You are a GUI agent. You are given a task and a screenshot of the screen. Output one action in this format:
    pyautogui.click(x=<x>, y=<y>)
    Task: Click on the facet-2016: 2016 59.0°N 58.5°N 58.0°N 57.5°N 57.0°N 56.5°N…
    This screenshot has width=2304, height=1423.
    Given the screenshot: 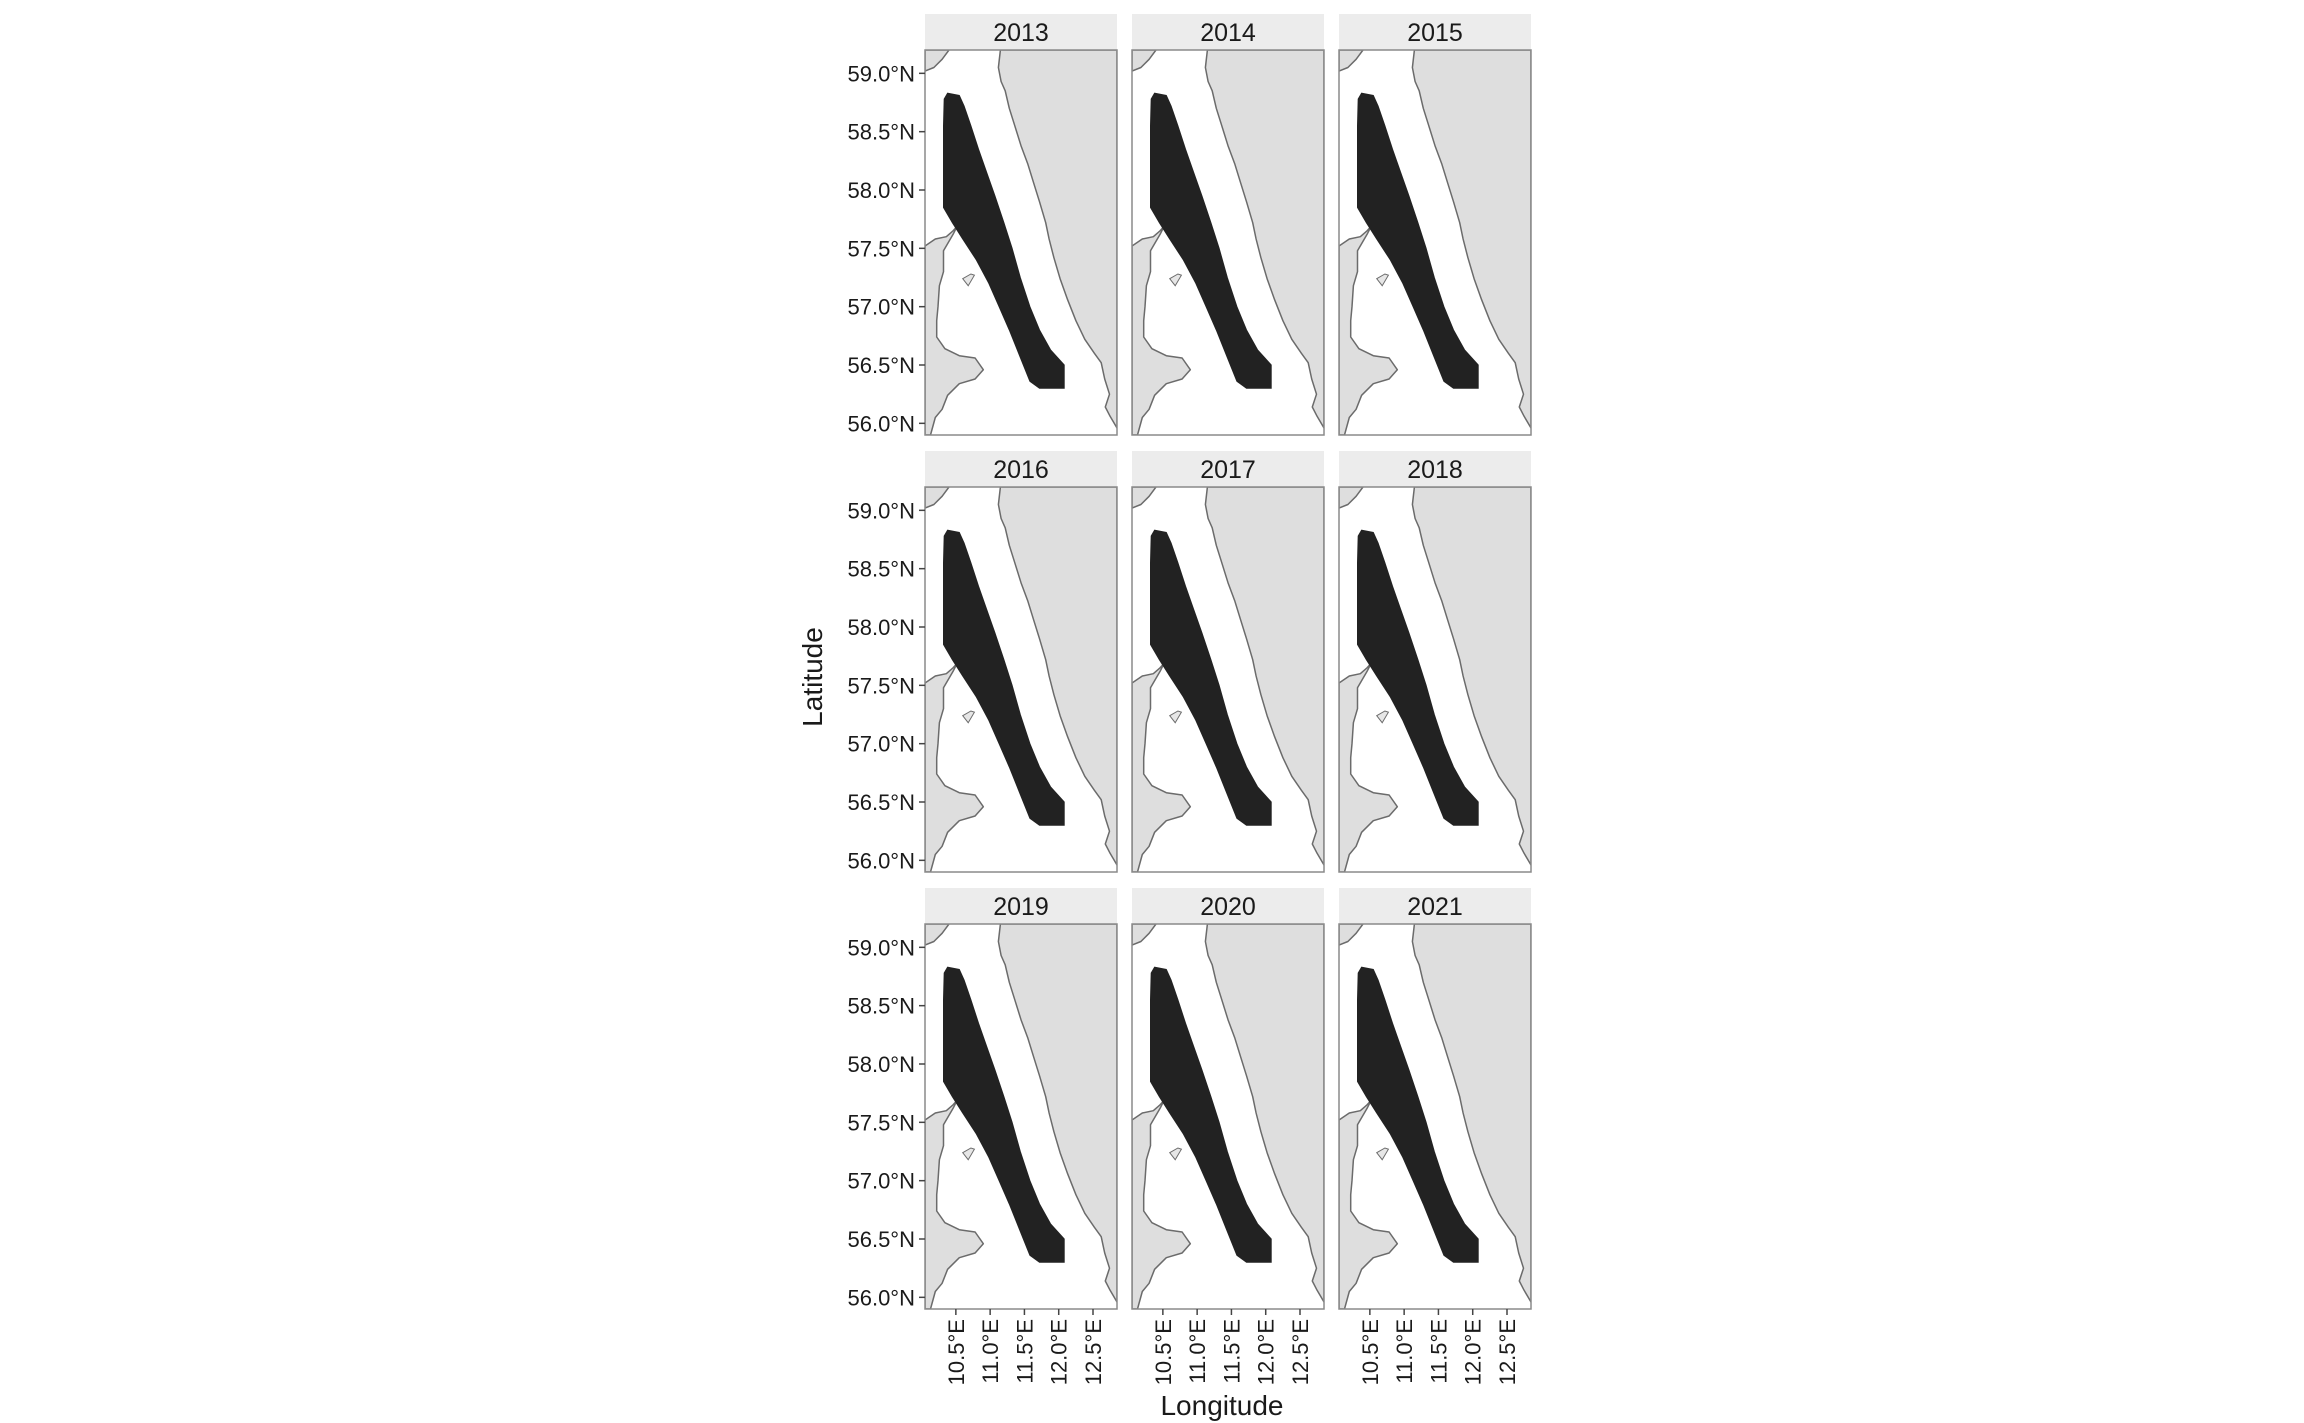 What is the action you would take?
    pyautogui.click(x=982, y=662)
    